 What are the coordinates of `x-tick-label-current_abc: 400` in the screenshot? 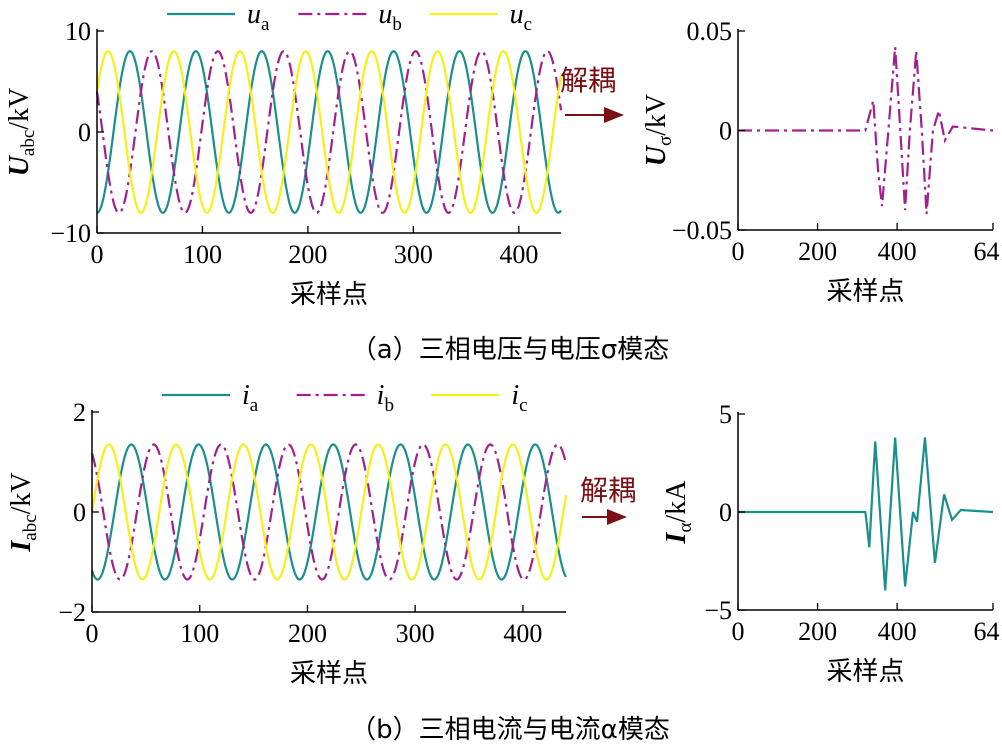 It's located at (522, 633).